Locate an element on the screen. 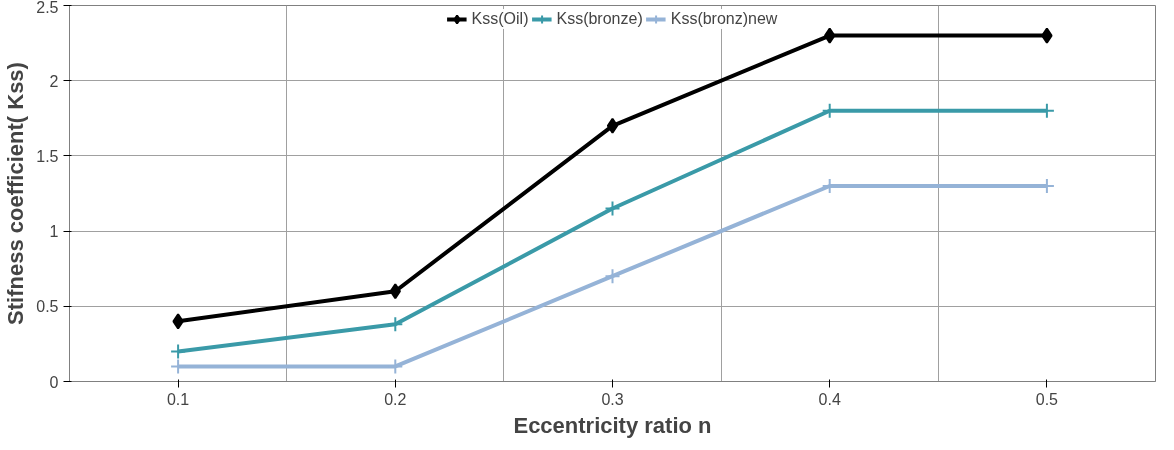 The height and width of the screenshot is (450, 1174). x-axis-title: Eccentricity ratio n is located at coordinates (612, 425).